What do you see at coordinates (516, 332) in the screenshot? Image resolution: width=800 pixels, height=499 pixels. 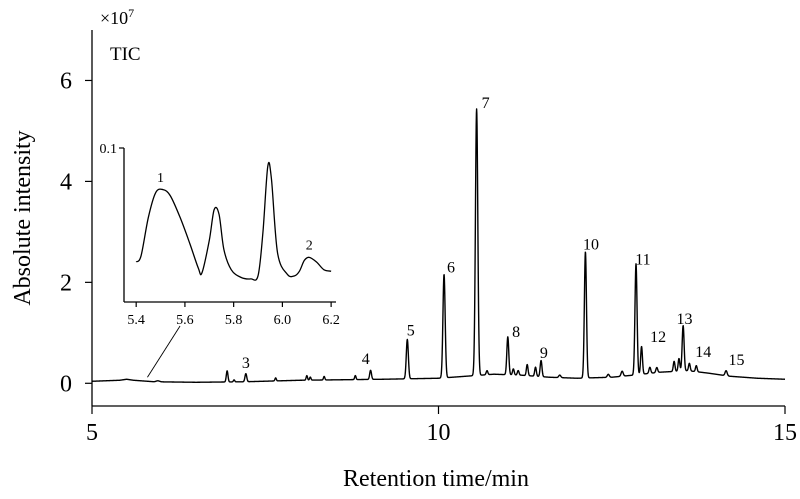 I see `peak-label-8: 8` at bounding box center [516, 332].